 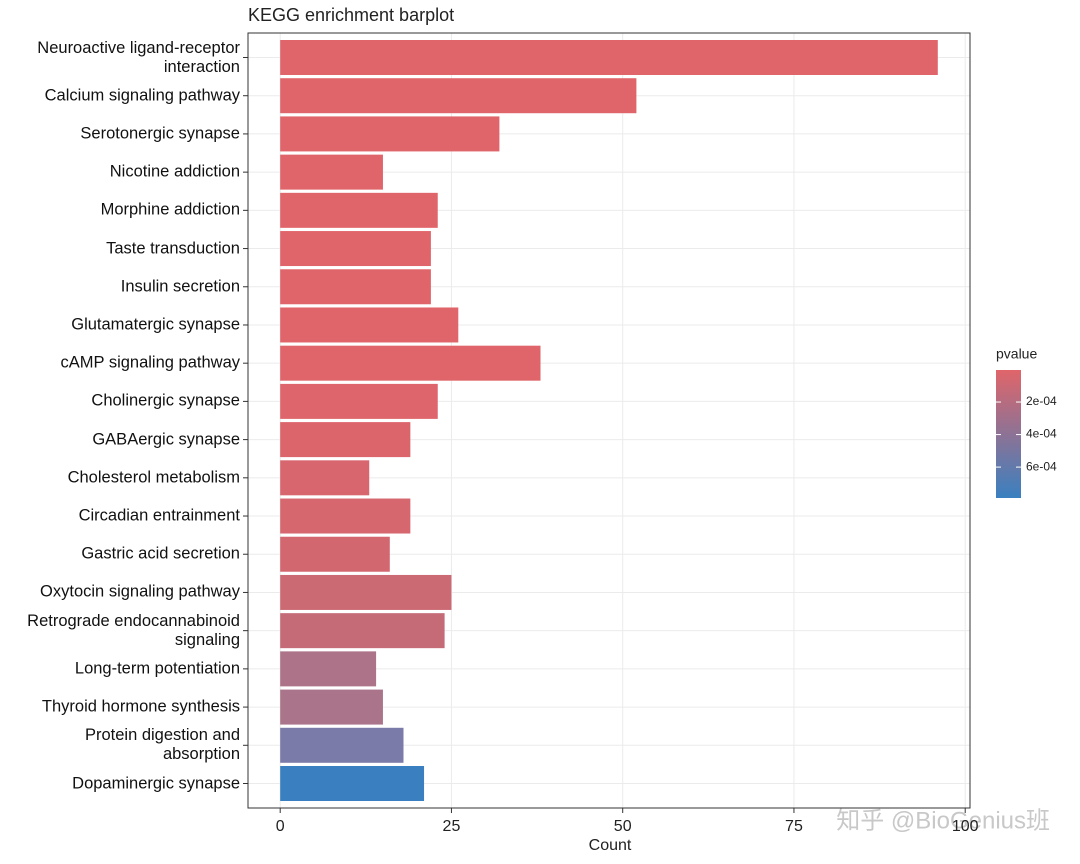 I want to click on y-tick-label: Cholinergic synapse, so click(x=165, y=400).